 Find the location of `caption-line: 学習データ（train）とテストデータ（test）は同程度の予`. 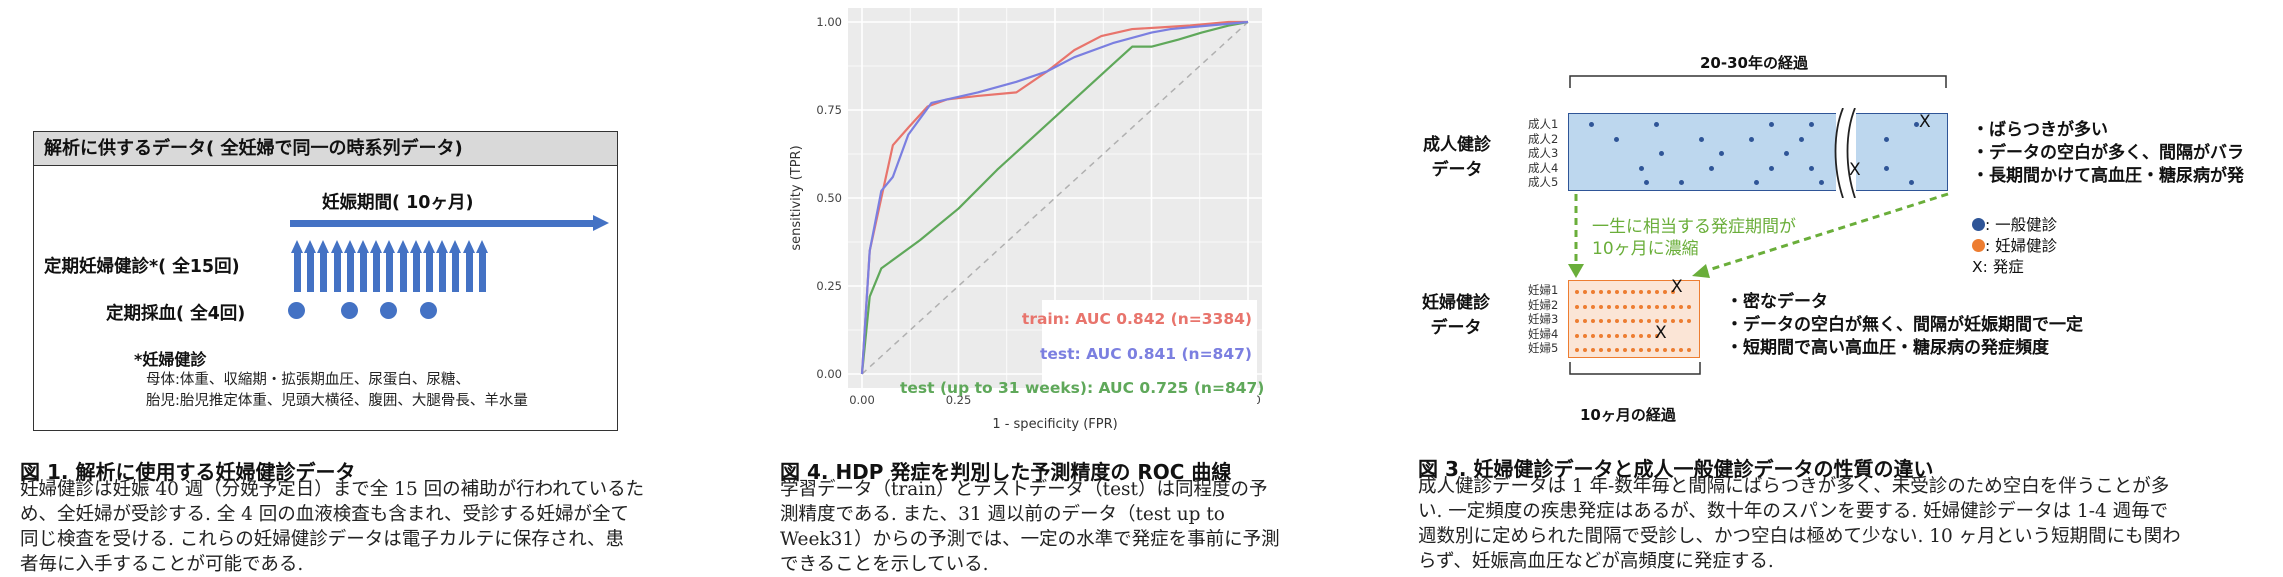

caption-line: 学習データ（train）とテストデータ（test）は同程度の予 is located at coordinates (1024, 489).